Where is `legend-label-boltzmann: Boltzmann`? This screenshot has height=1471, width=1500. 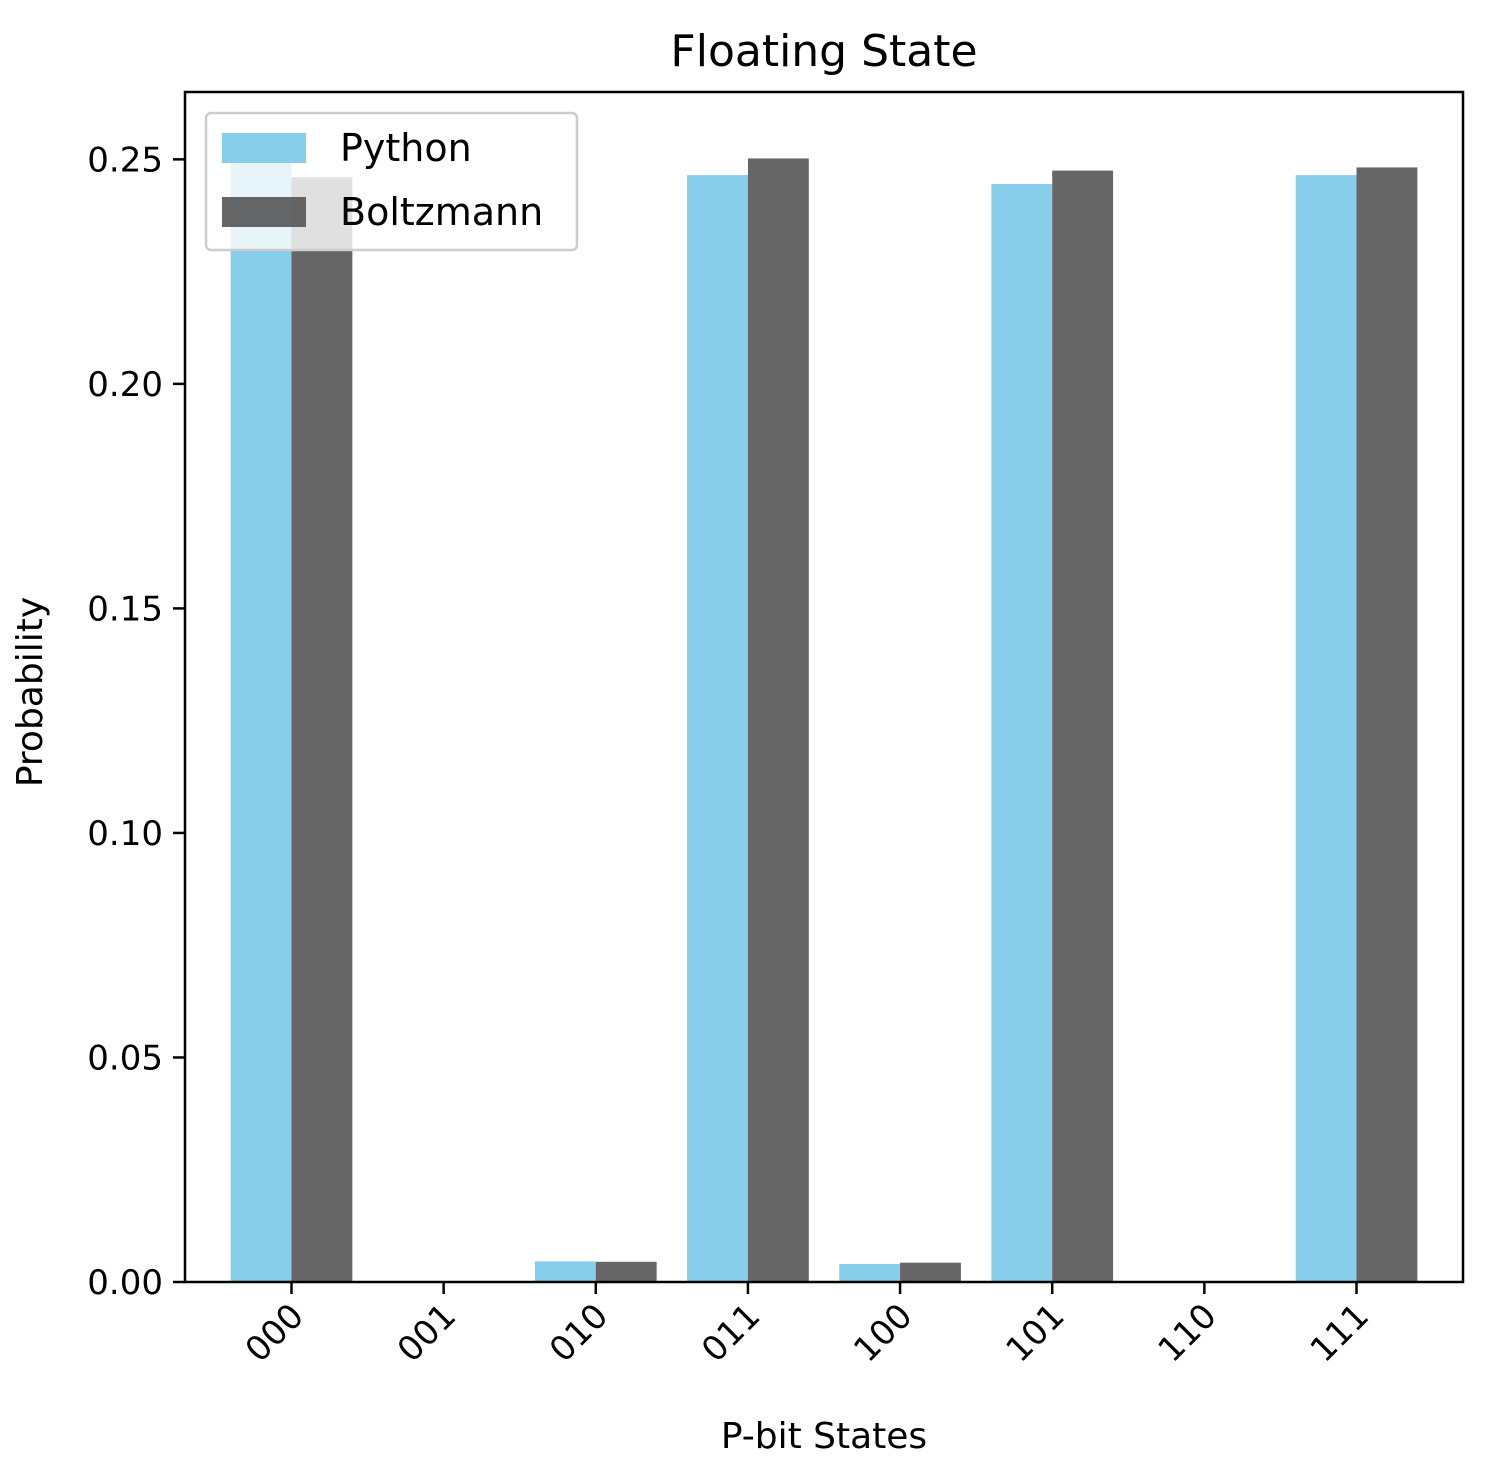
legend-label-boltzmann: Boltzmann is located at coordinates (441, 212).